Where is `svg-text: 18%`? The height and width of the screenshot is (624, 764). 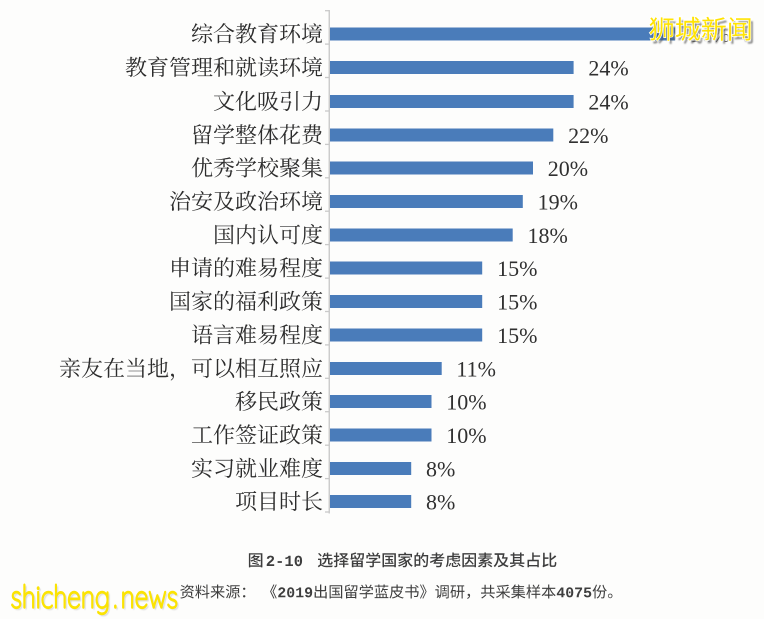 svg-text: 18% is located at coordinates (548, 235).